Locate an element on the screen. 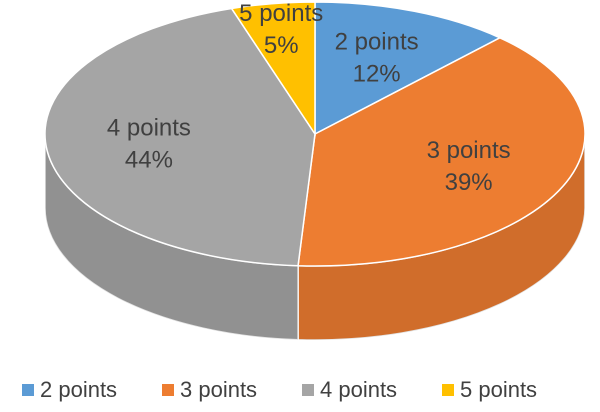 This screenshot has width=600, height=412. legend-label: 5 points is located at coordinates (498, 389).